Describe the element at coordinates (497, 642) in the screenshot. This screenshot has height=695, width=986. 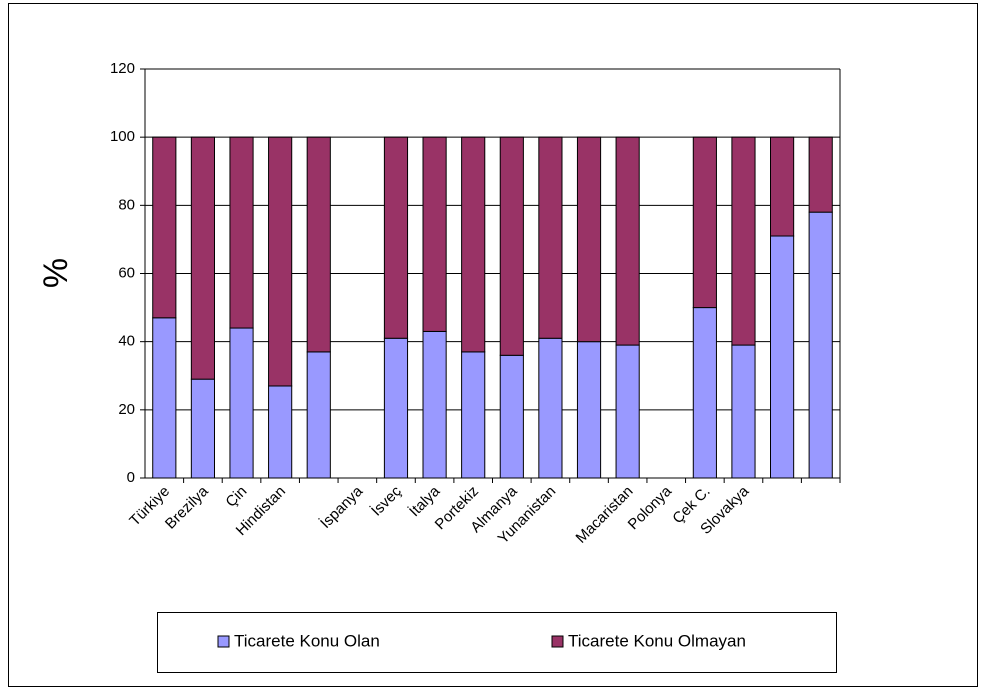
I see `legend-box` at that location.